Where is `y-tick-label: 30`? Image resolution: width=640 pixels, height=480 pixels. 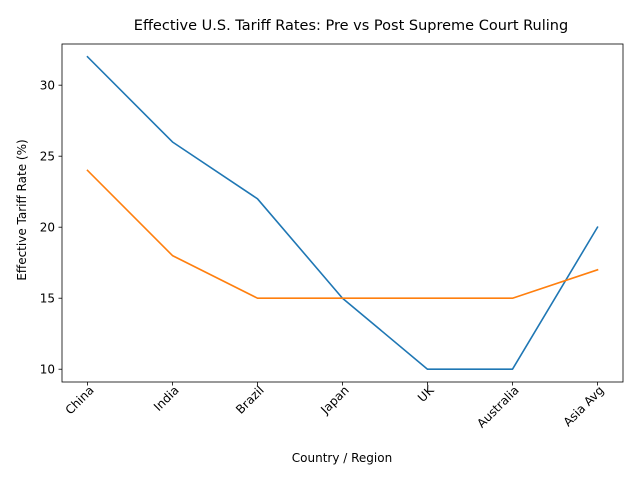 y-tick-label: 30 is located at coordinates (47, 85).